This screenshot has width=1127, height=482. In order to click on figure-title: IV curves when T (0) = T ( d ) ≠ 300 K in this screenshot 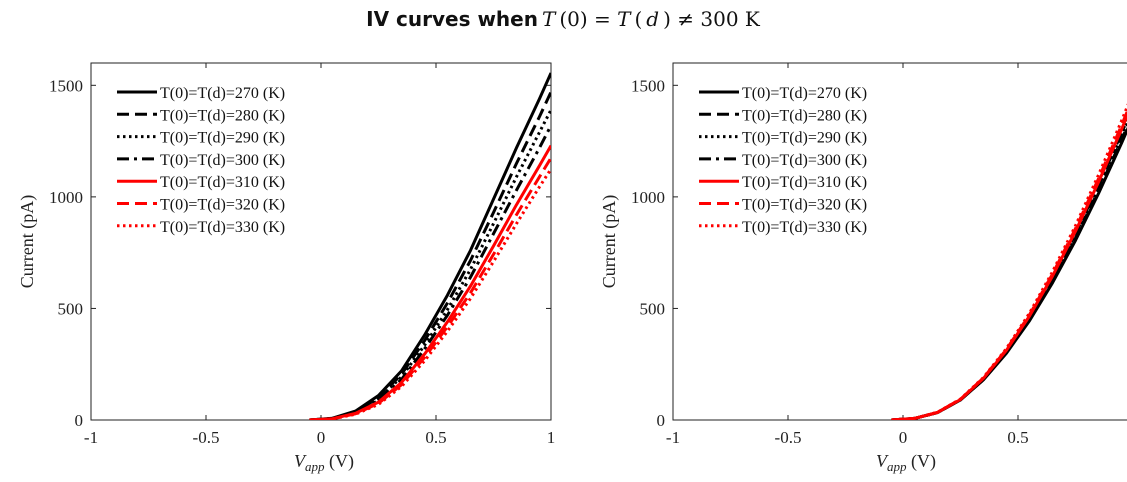, I will do `click(563, 19)`.